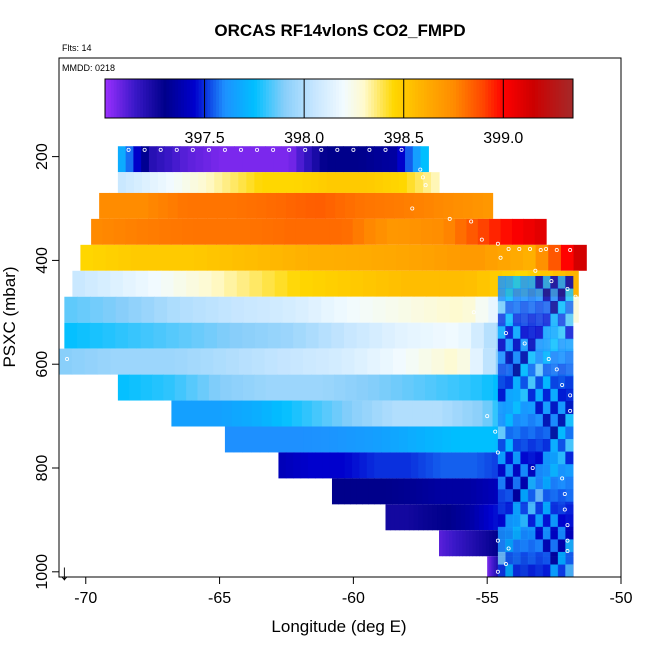  What do you see at coordinates (219, 598) in the screenshot?
I see `x-tick-label: -65` at bounding box center [219, 598].